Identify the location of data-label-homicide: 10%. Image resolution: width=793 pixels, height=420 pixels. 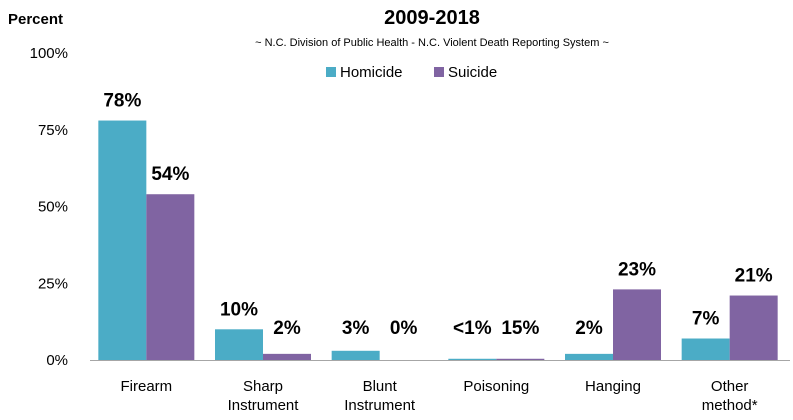
(239, 309).